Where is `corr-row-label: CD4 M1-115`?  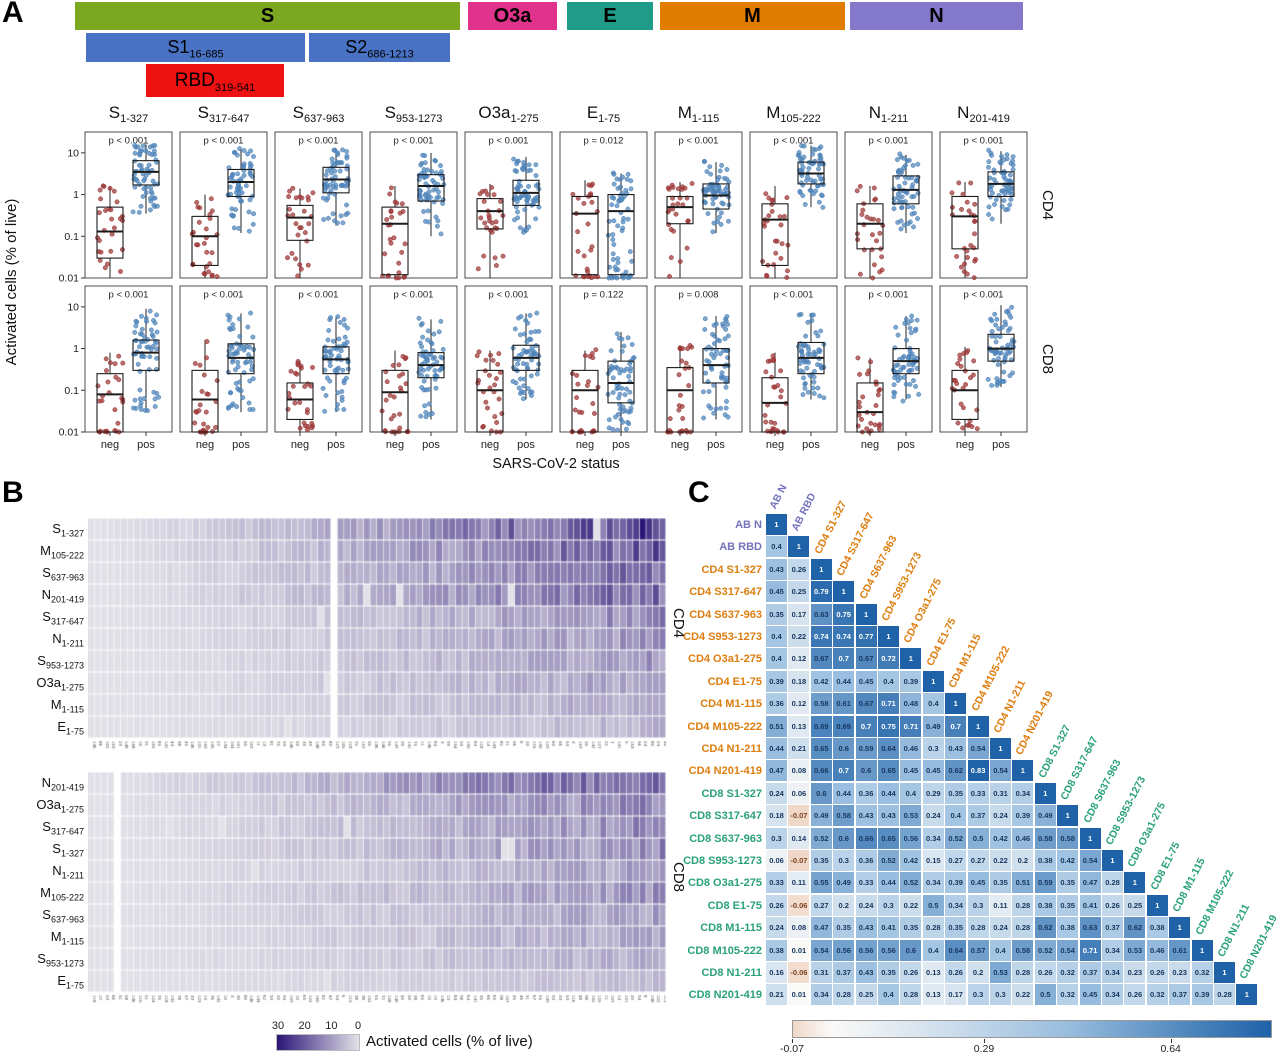 corr-row-label: CD4 M1-115 is located at coordinates (731, 704).